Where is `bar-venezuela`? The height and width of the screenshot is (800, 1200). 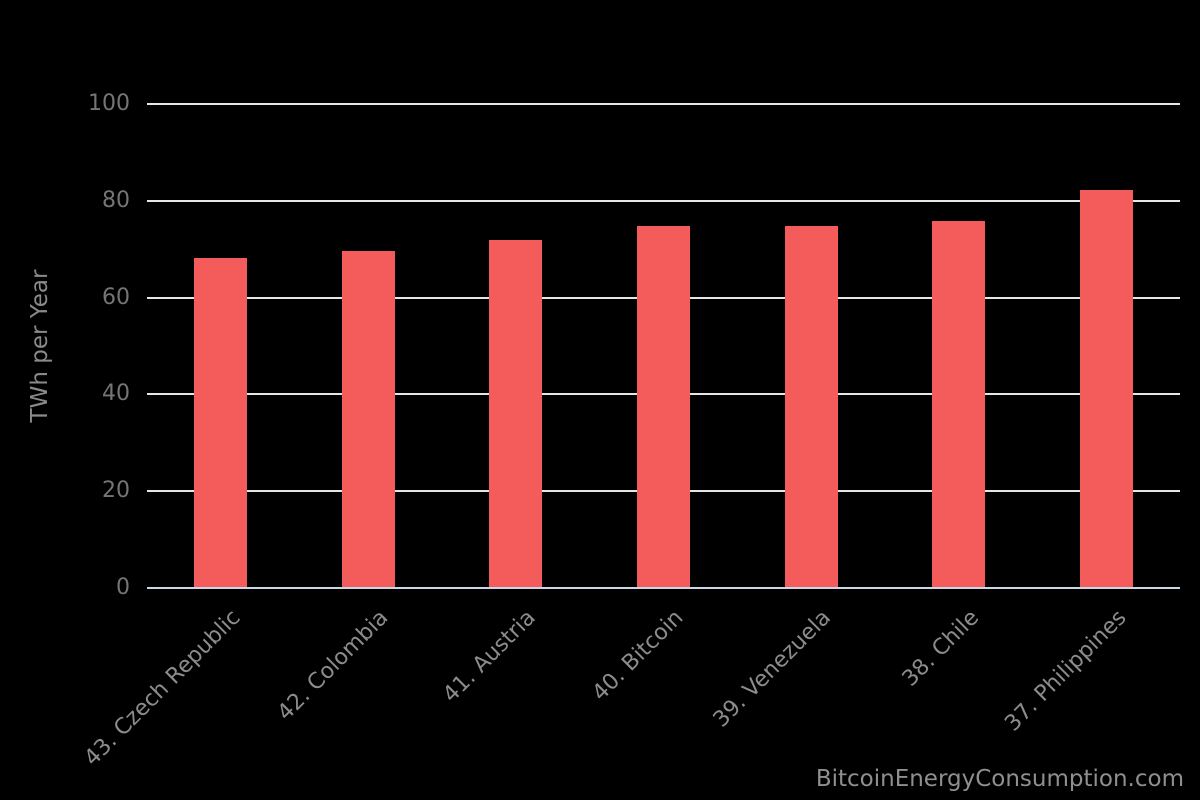
bar-venezuela is located at coordinates (811, 406).